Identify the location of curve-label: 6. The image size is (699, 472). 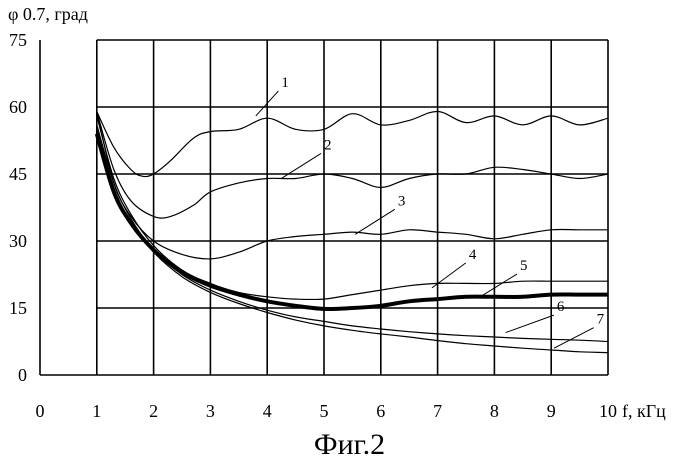
(561, 307).